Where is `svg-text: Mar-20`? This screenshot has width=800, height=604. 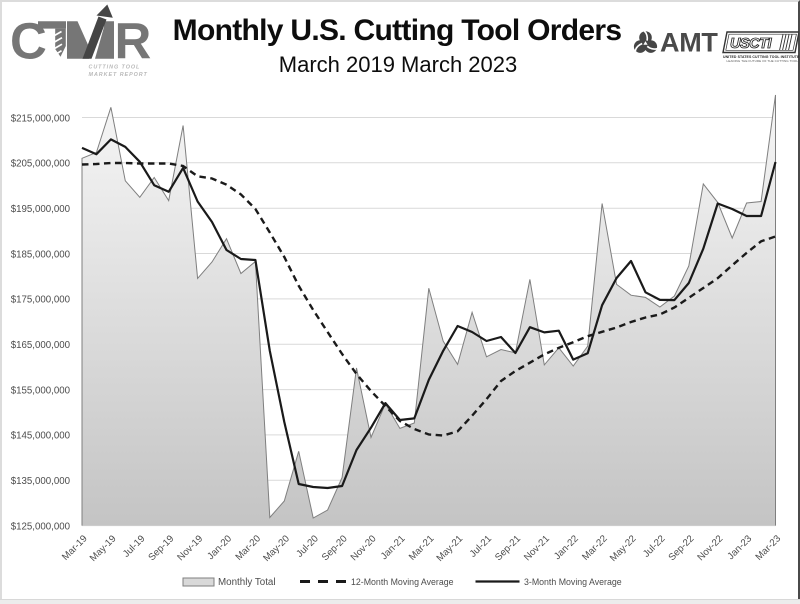
svg-text: Mar-20 is located at coordinates (249, 548).